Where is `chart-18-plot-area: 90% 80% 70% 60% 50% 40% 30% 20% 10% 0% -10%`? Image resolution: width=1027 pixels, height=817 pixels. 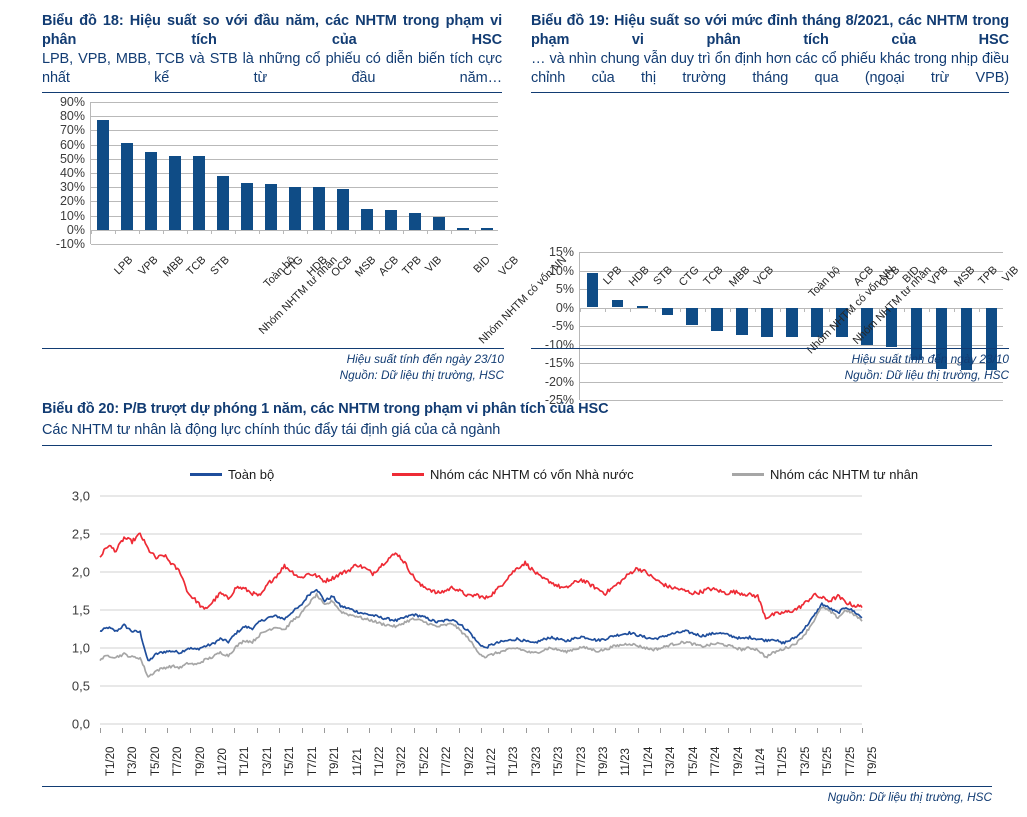
chart-18-plot-area: 90% 80% 70% 60% 50% 40% 30% 20% 10% 0% -10% is located at coordinates (273, 173).